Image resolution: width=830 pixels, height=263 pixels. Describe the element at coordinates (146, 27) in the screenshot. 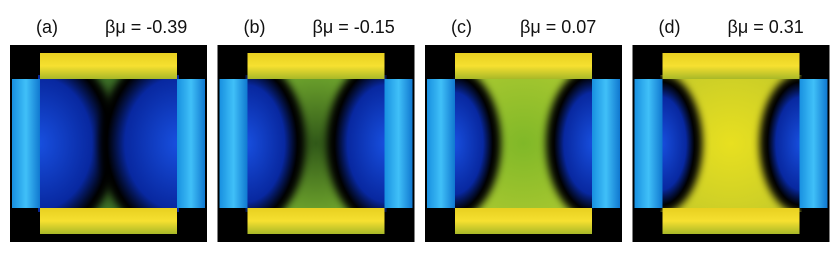

I see `panel-title: βμ = -0.39` at that location.